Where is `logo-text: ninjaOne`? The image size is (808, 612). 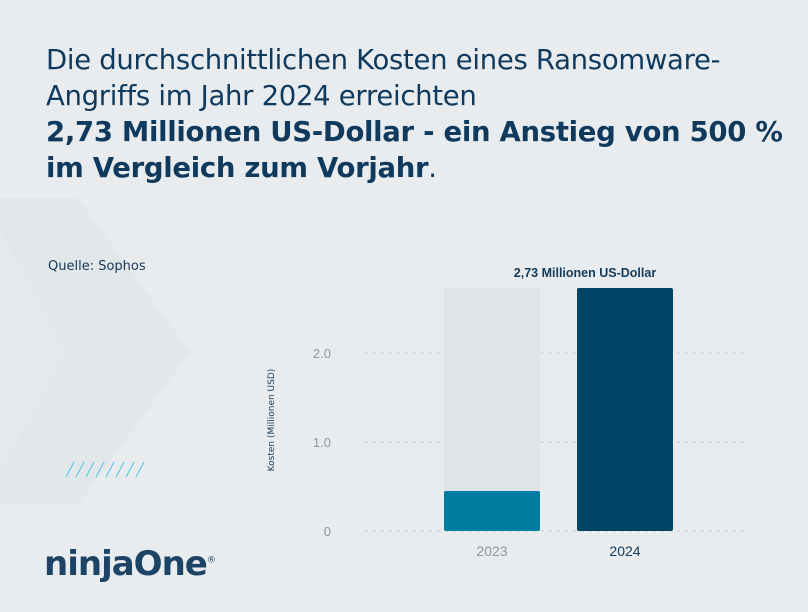
logo-text: ninjaOne is located at coordinates (126, 564).